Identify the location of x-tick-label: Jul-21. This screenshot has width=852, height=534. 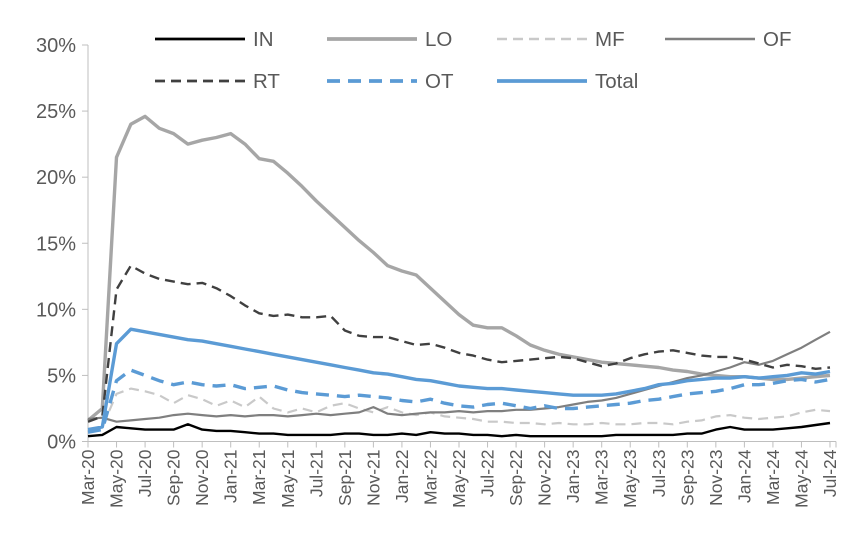
(316, 474).